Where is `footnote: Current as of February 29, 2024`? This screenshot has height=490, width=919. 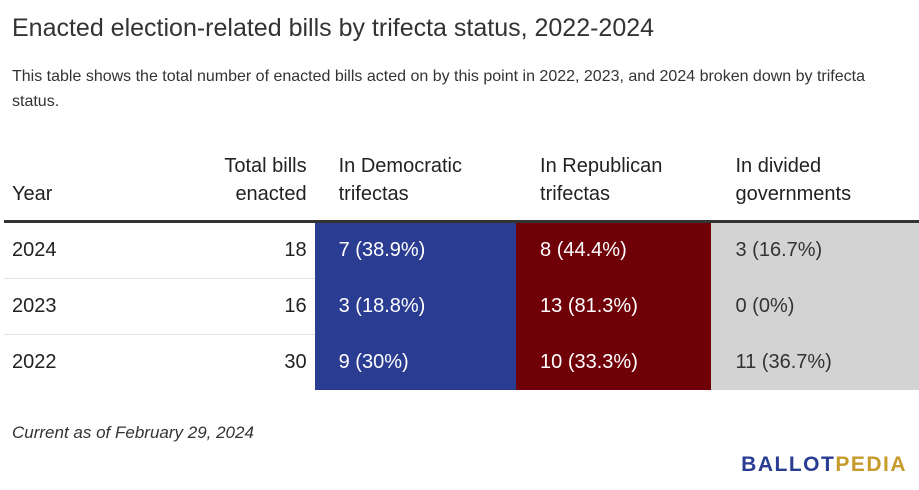
footnote: Current as of February 29, 2024 is located at coordinates (133, 432).